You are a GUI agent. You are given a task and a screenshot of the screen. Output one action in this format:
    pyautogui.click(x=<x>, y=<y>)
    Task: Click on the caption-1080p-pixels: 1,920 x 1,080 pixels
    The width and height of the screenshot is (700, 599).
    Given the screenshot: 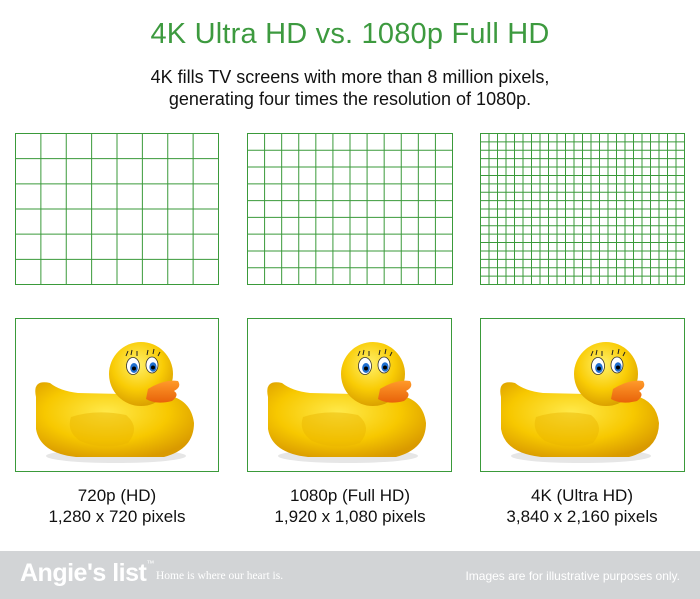 What is the action you would take?
    pyautogui.click(x=350, y=516)
    